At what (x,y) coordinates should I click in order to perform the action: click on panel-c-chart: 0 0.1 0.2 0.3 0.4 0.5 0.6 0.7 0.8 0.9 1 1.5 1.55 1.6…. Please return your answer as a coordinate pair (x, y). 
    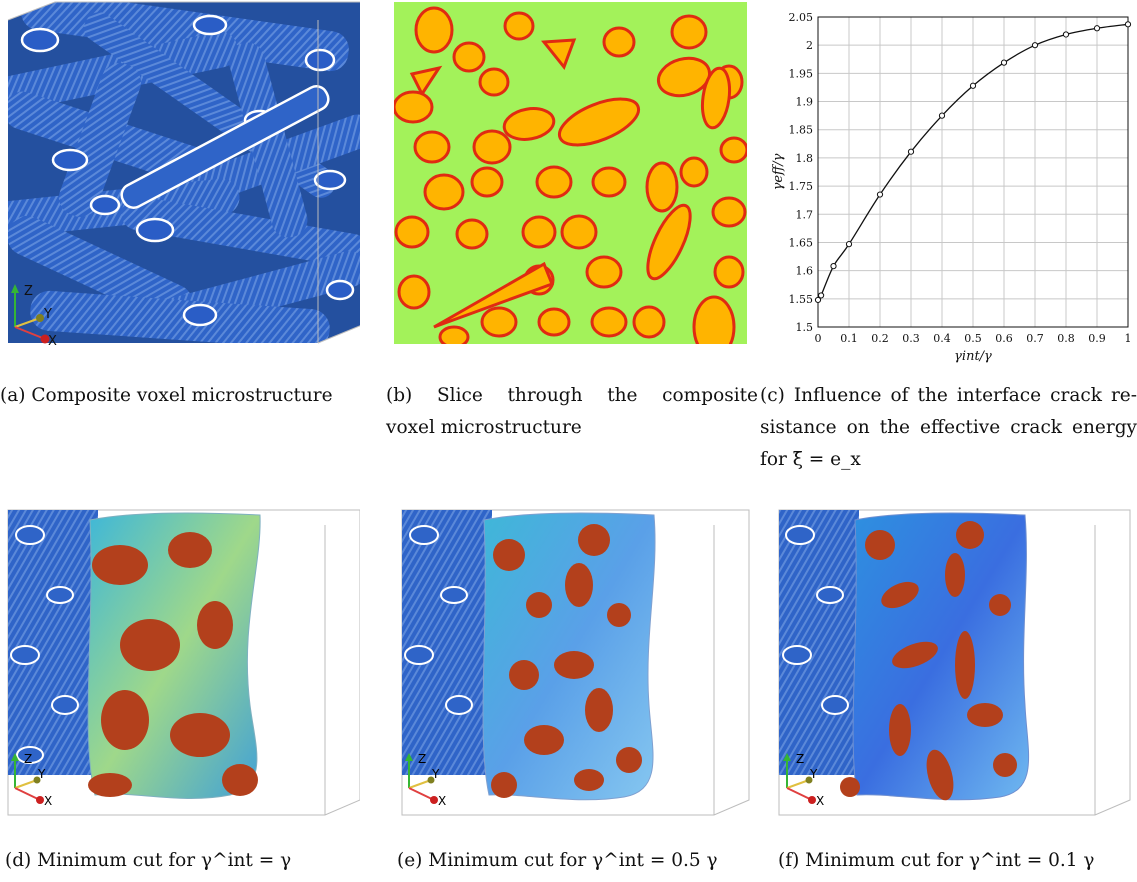
    Looking at the image, I should click on (948, 185).